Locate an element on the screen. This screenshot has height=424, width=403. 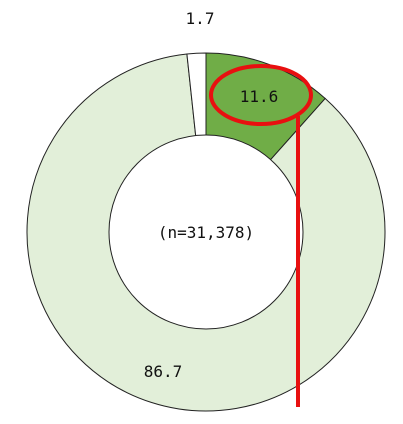
slice-label-86.7: 86.7 is located at coordinates (163, 371).